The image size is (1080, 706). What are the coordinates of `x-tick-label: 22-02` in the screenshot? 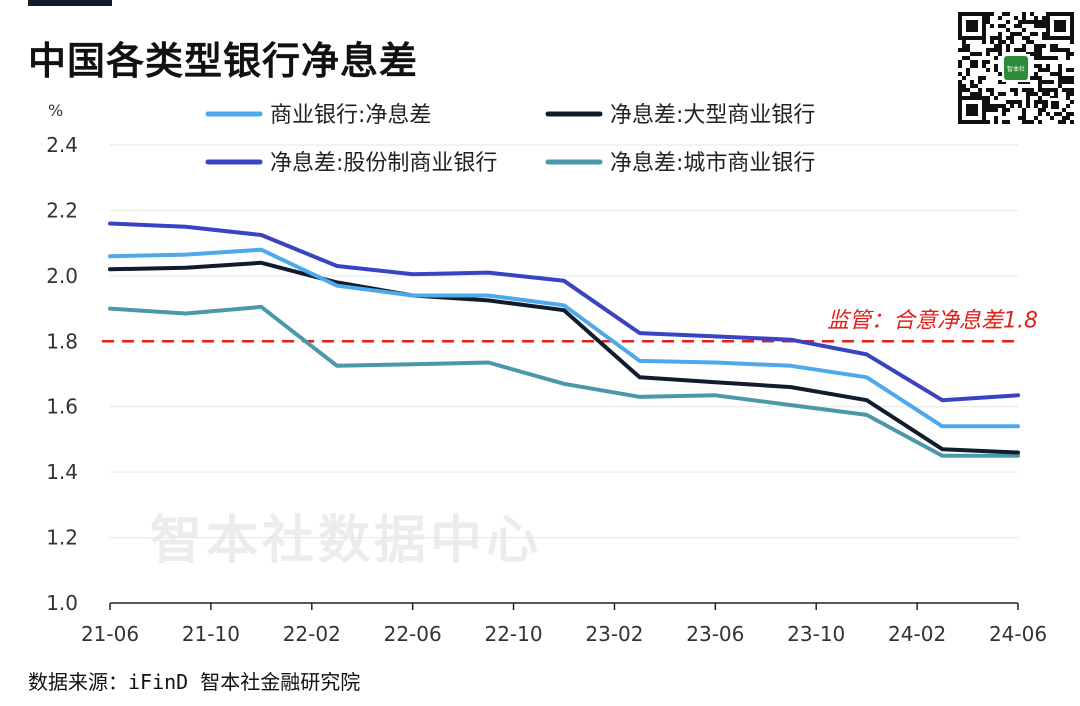 It's located at (312, 634).